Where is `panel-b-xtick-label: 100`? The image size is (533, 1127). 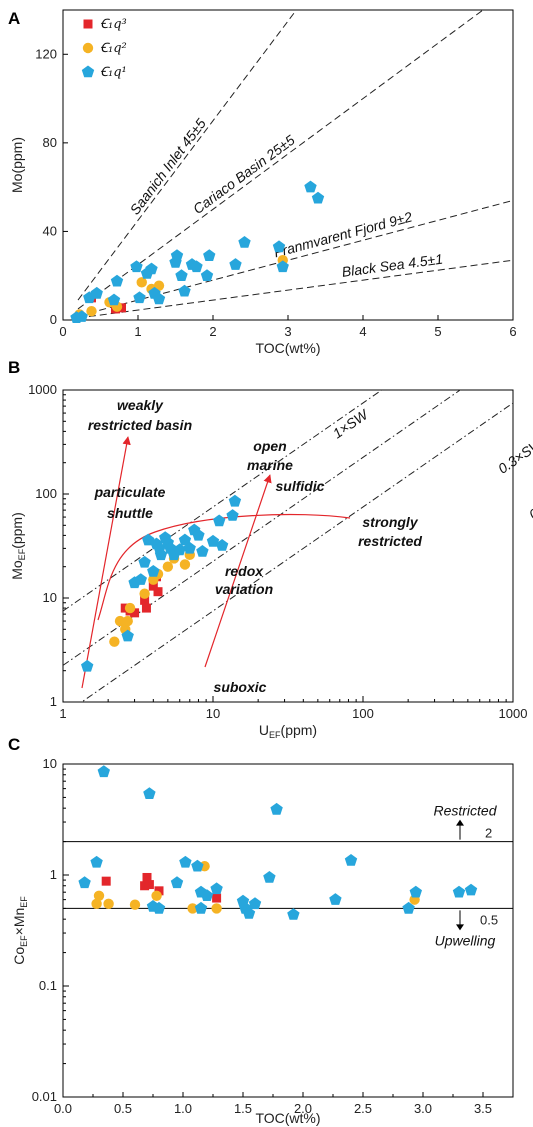
panel-b-xtick-label: 100 is located at coordinates (363, 713).